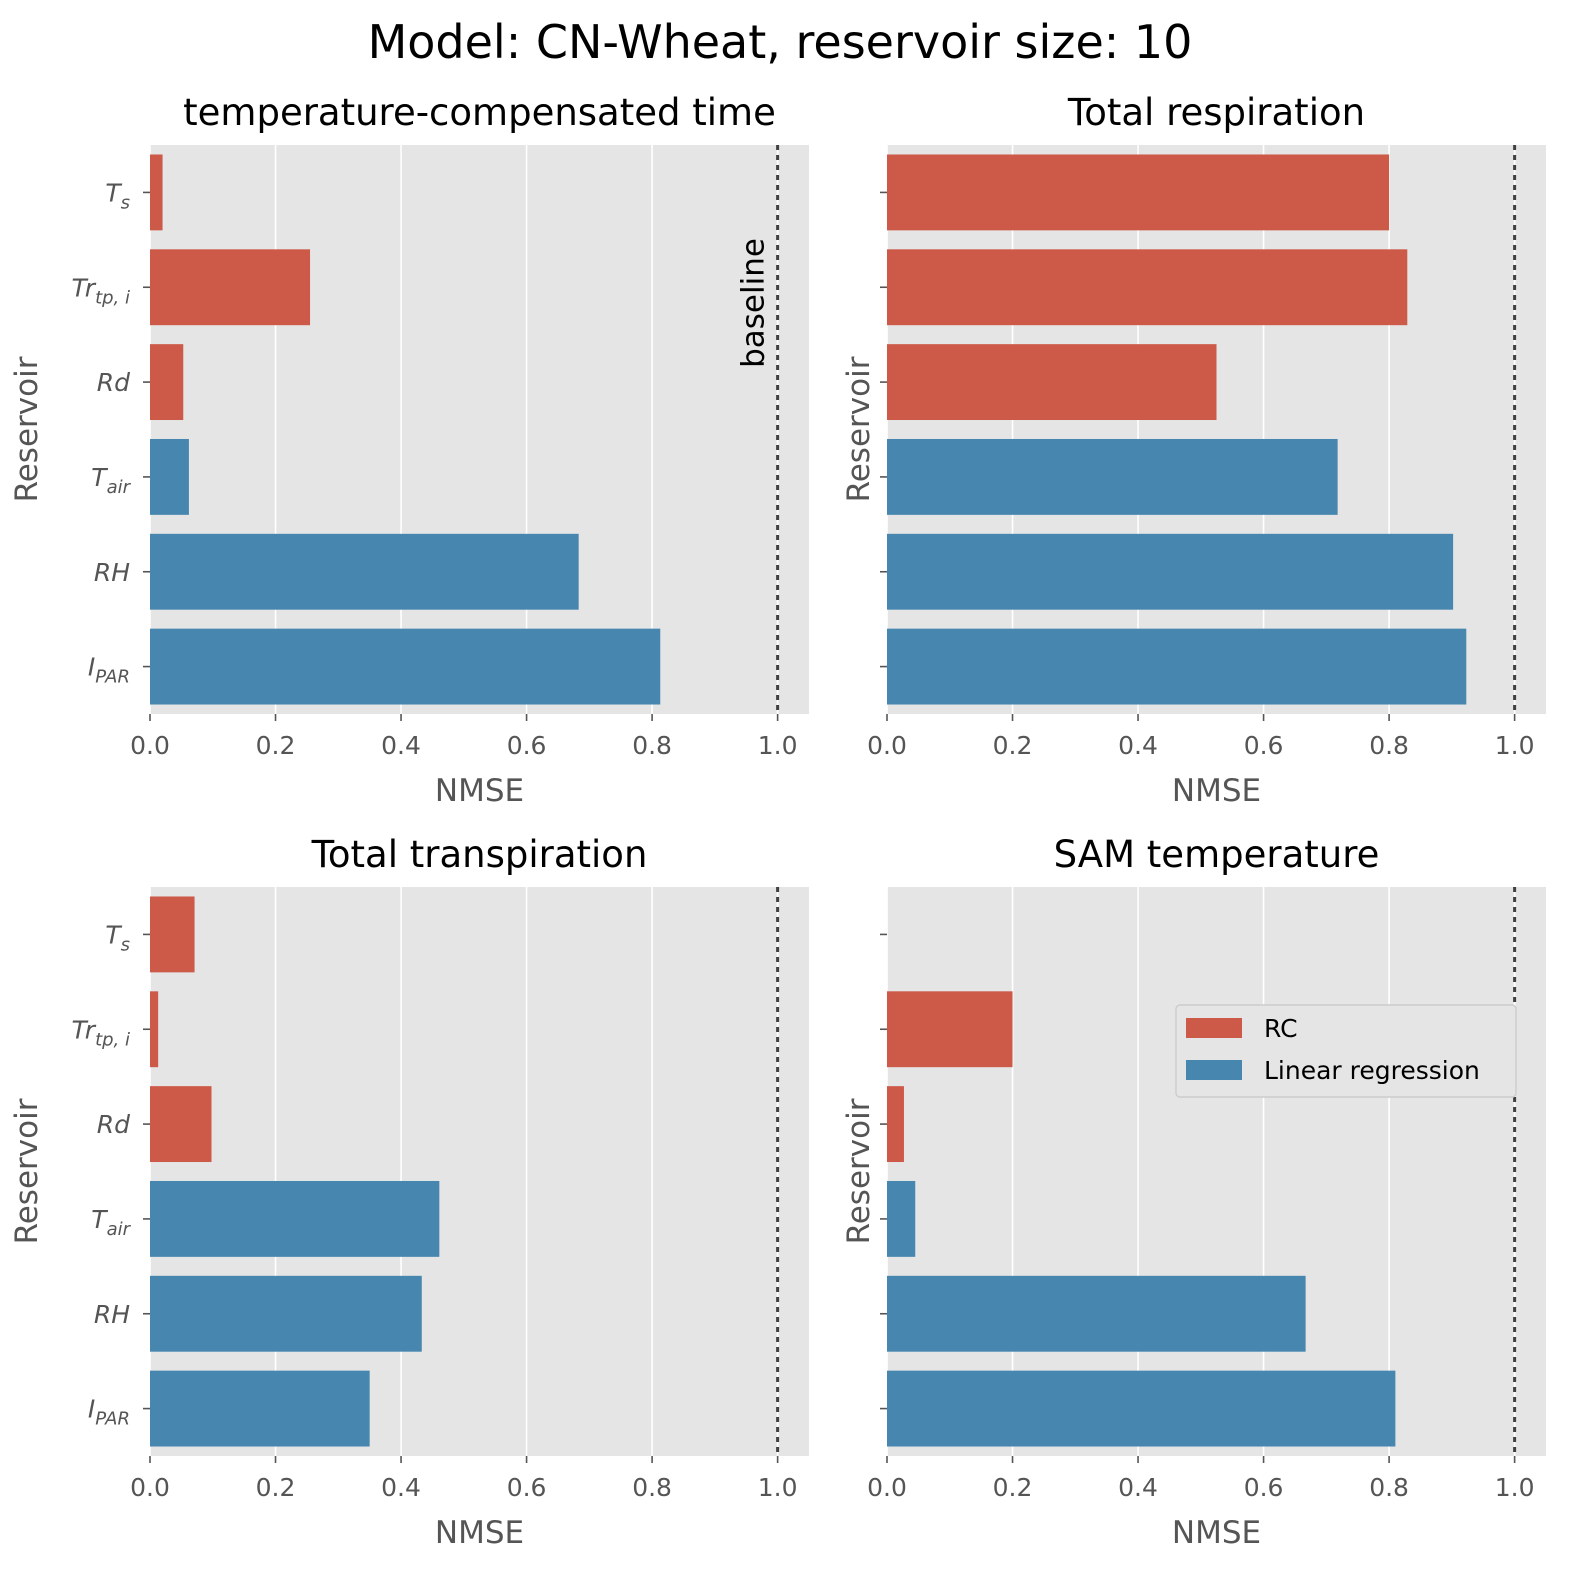 The image size is (1573, 1575). What do you see at coordinates (1281, 1028) in the screenshot?
I see `legend-label-1: RC` at bounding box center [1281, 1028].